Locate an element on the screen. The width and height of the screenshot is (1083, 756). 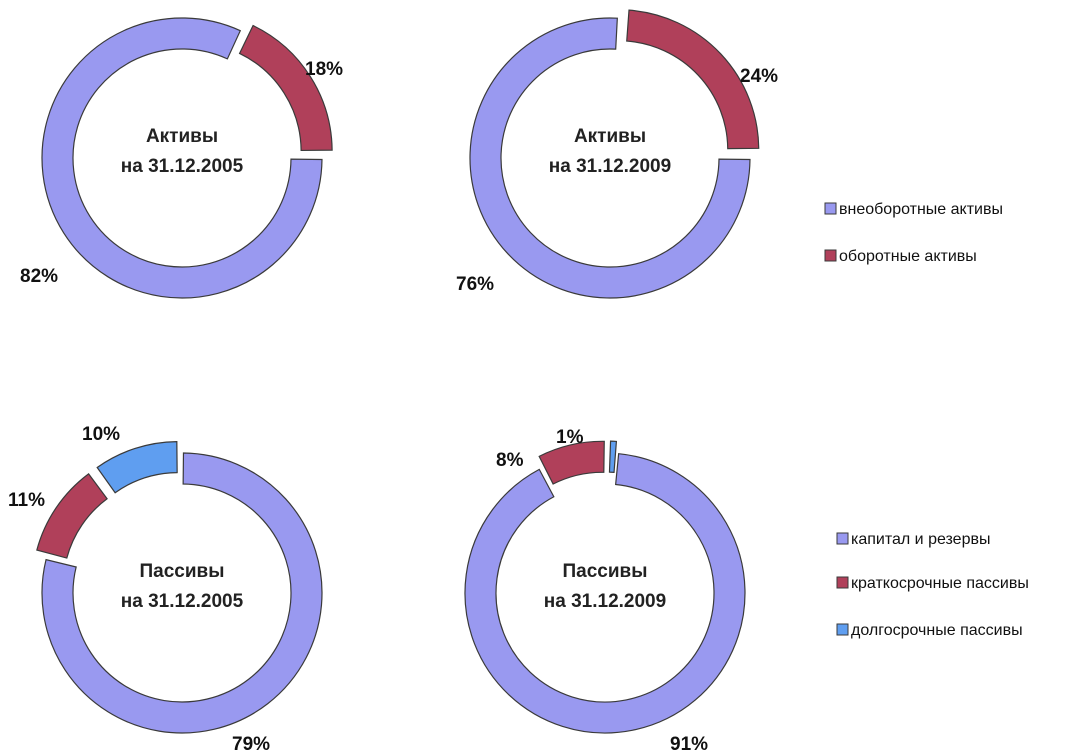
legend-swatch-vneoborotnye is located at coordinates (830, 208).